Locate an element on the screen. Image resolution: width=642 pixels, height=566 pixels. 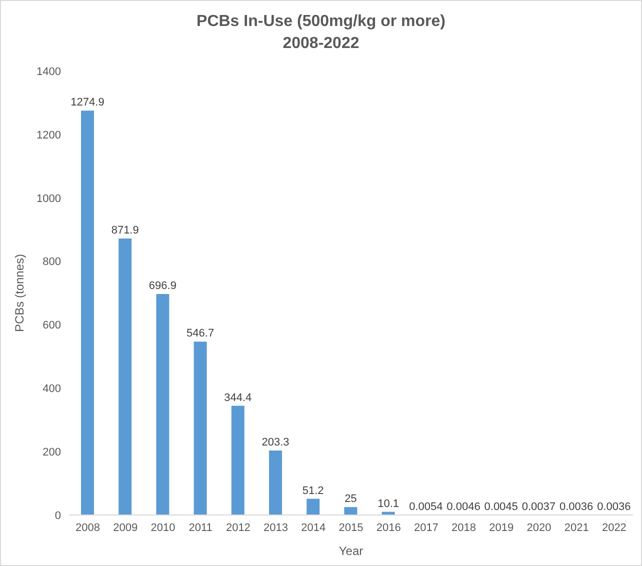
x-tick-label: 2011 is located at coordinates (200, 528).